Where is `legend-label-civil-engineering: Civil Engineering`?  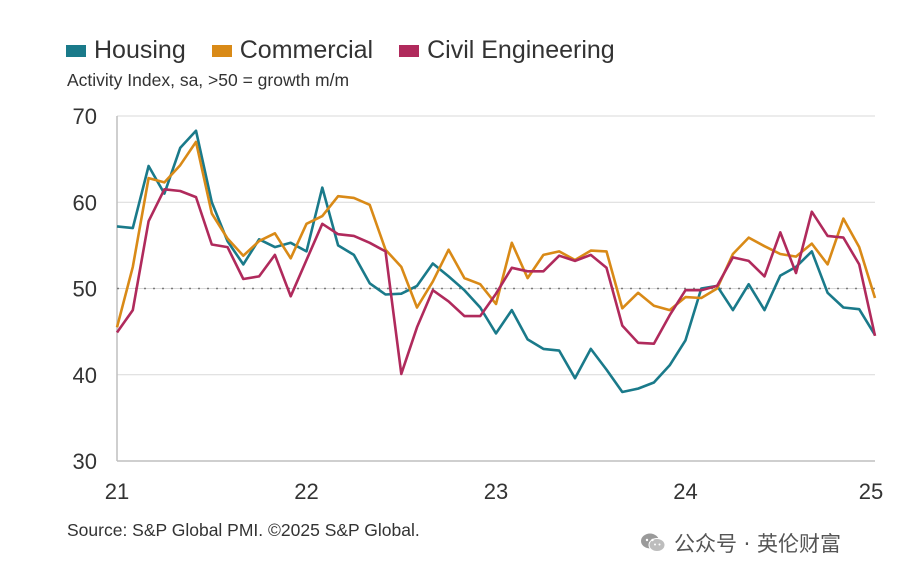
legend-label-civil-engineering: Civil Engineering is located at coordinates (521, 50).